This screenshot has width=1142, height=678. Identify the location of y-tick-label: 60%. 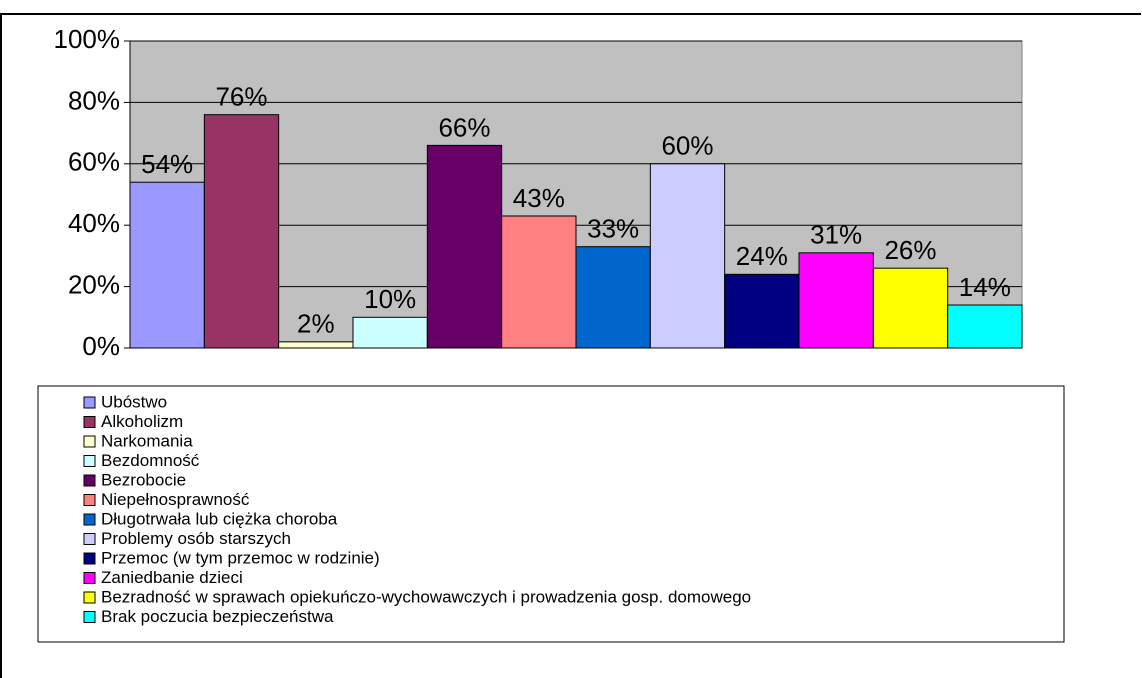
(94, 162).